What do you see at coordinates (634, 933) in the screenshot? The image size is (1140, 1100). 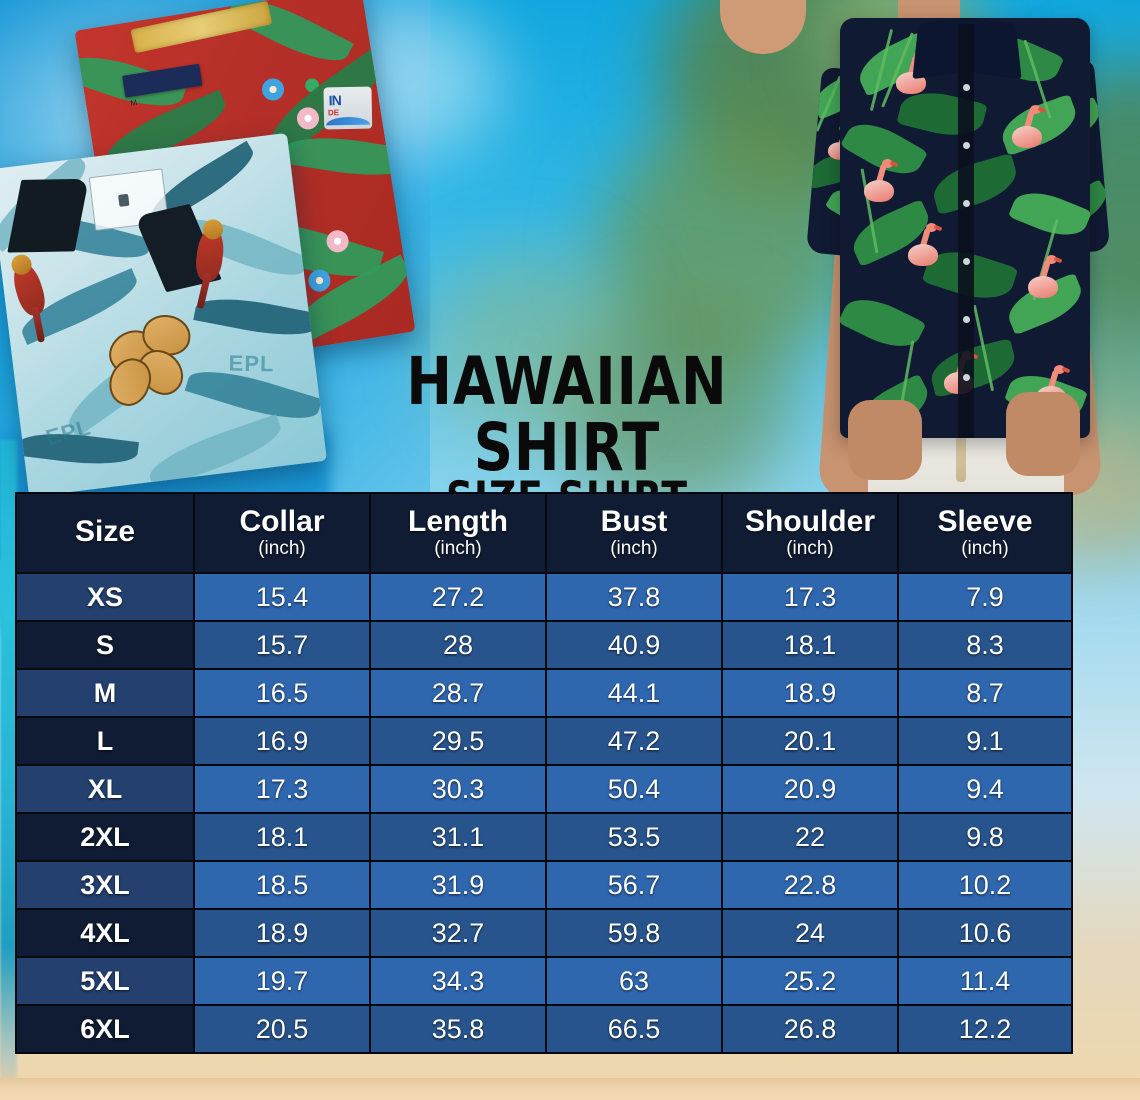 I see `cell-bust: 59.8` at bounding box center [634, 933].